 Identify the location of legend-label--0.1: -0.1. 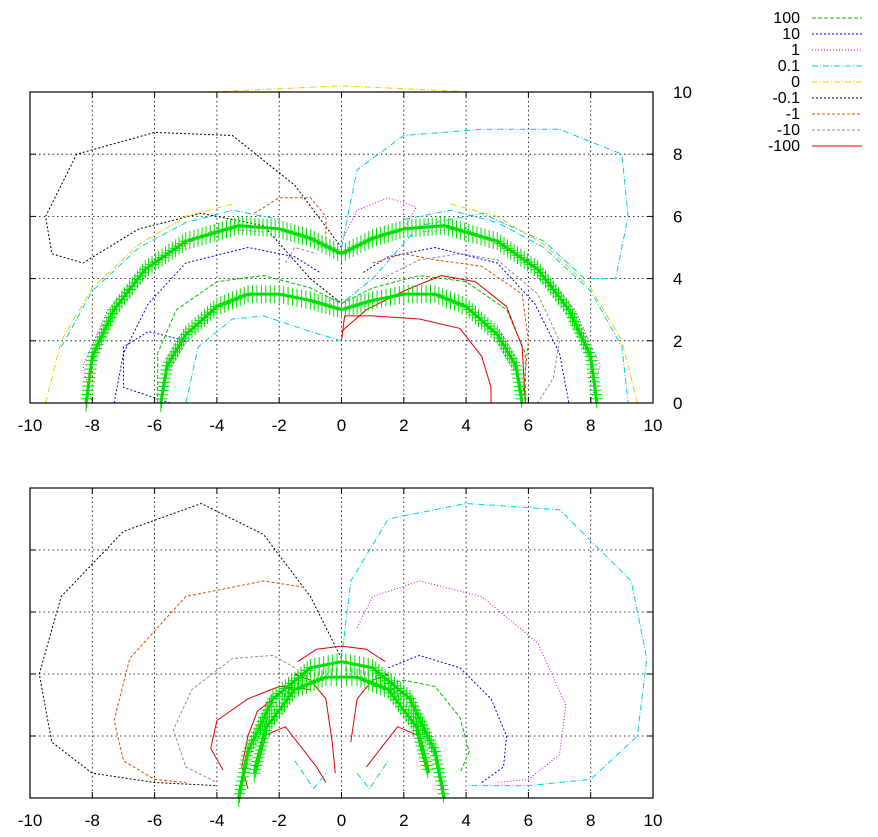
(786, 98).